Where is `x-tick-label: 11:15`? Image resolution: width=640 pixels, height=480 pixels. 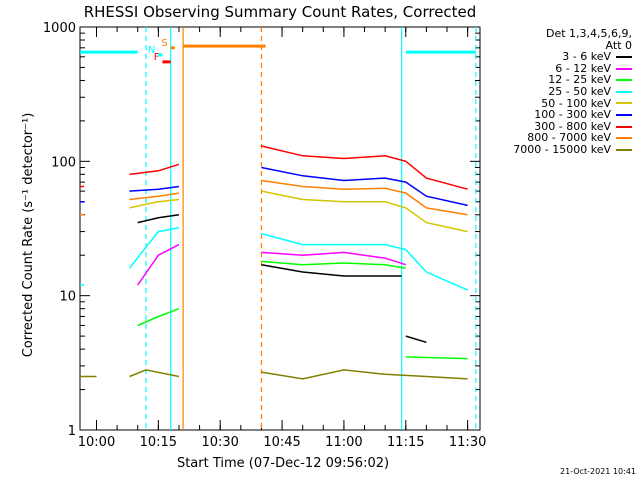 x-tick-label: 11:15 is located at coordinates (405, 442).